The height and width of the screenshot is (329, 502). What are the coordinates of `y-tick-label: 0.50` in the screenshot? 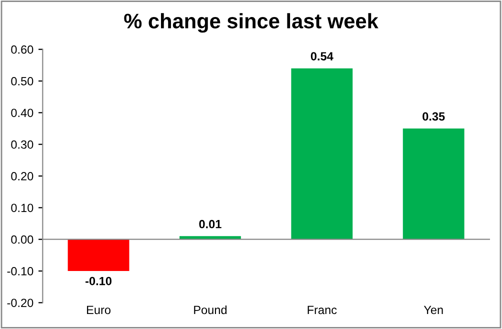 It's located at (22, 81).